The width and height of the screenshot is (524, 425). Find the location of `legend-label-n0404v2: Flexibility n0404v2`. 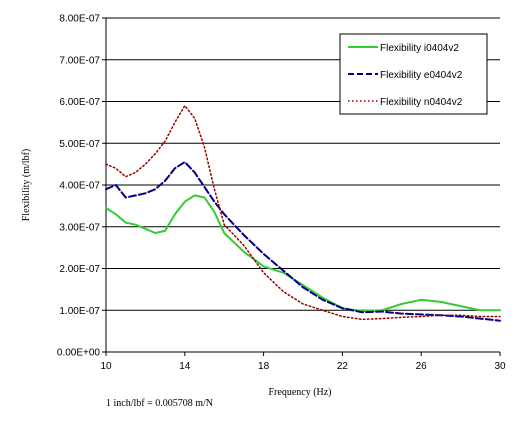

legend-label-n0404v2: Flexibility n0404v2 is located at coordinates (421, 102).